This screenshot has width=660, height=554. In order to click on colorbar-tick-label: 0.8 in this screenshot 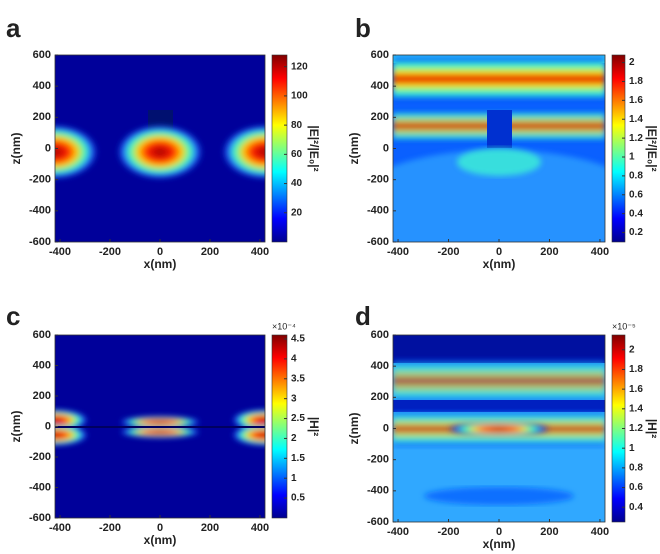, I will do `click(636, 176)`.